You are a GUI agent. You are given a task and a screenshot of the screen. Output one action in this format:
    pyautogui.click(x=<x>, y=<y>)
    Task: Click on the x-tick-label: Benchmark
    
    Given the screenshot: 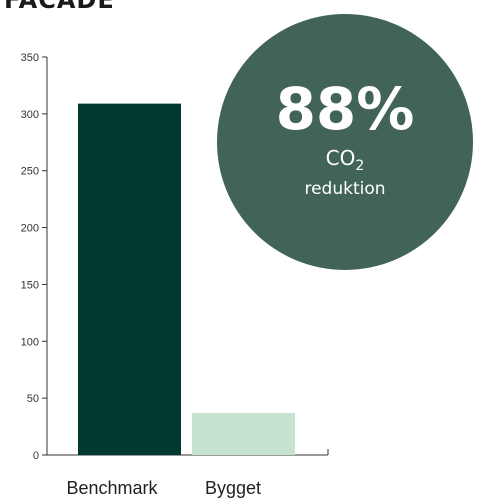 What is the action you would take?
    pyautogui.click(x=112, y=488)
    